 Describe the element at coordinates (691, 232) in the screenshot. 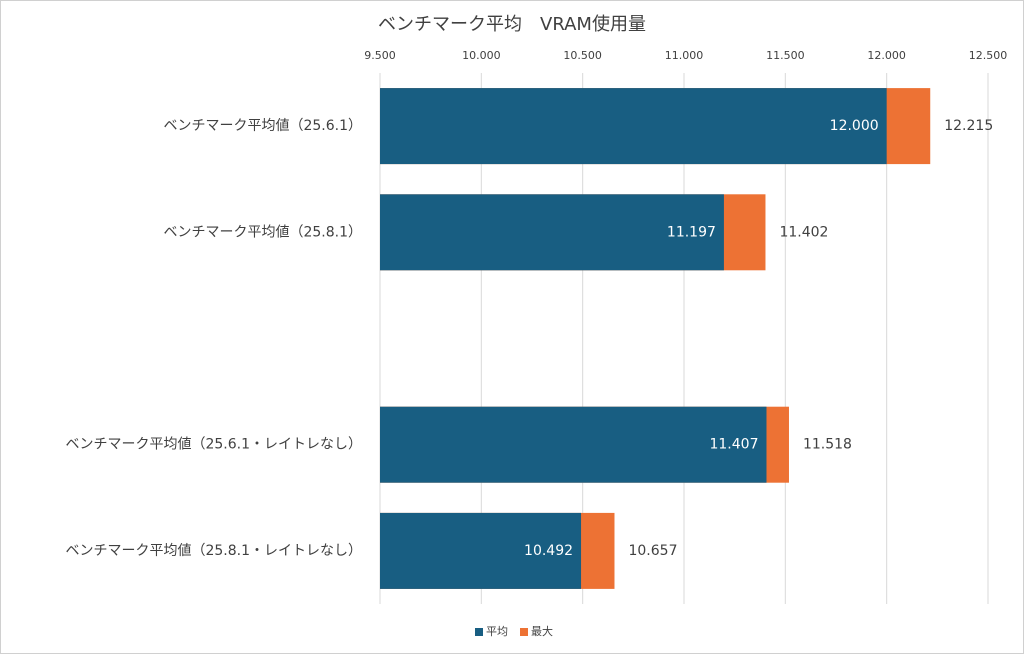

I see `data-label: 11.197` at that location.